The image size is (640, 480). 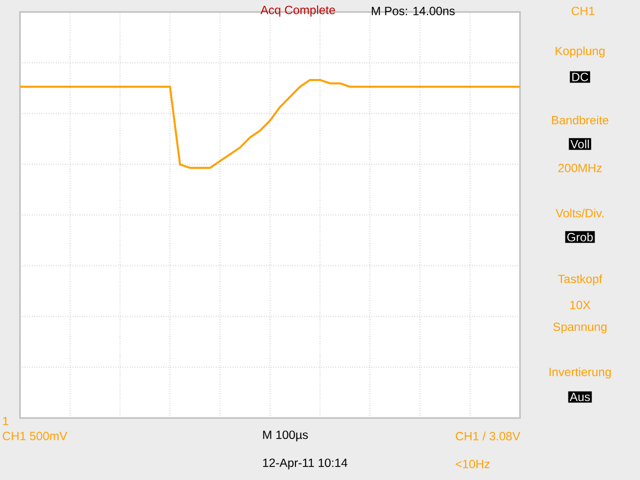 What do you see at coordinates (35, 436) in the screenshot?
I see `text: CH1 500mV` at bounding box center [35, 436].